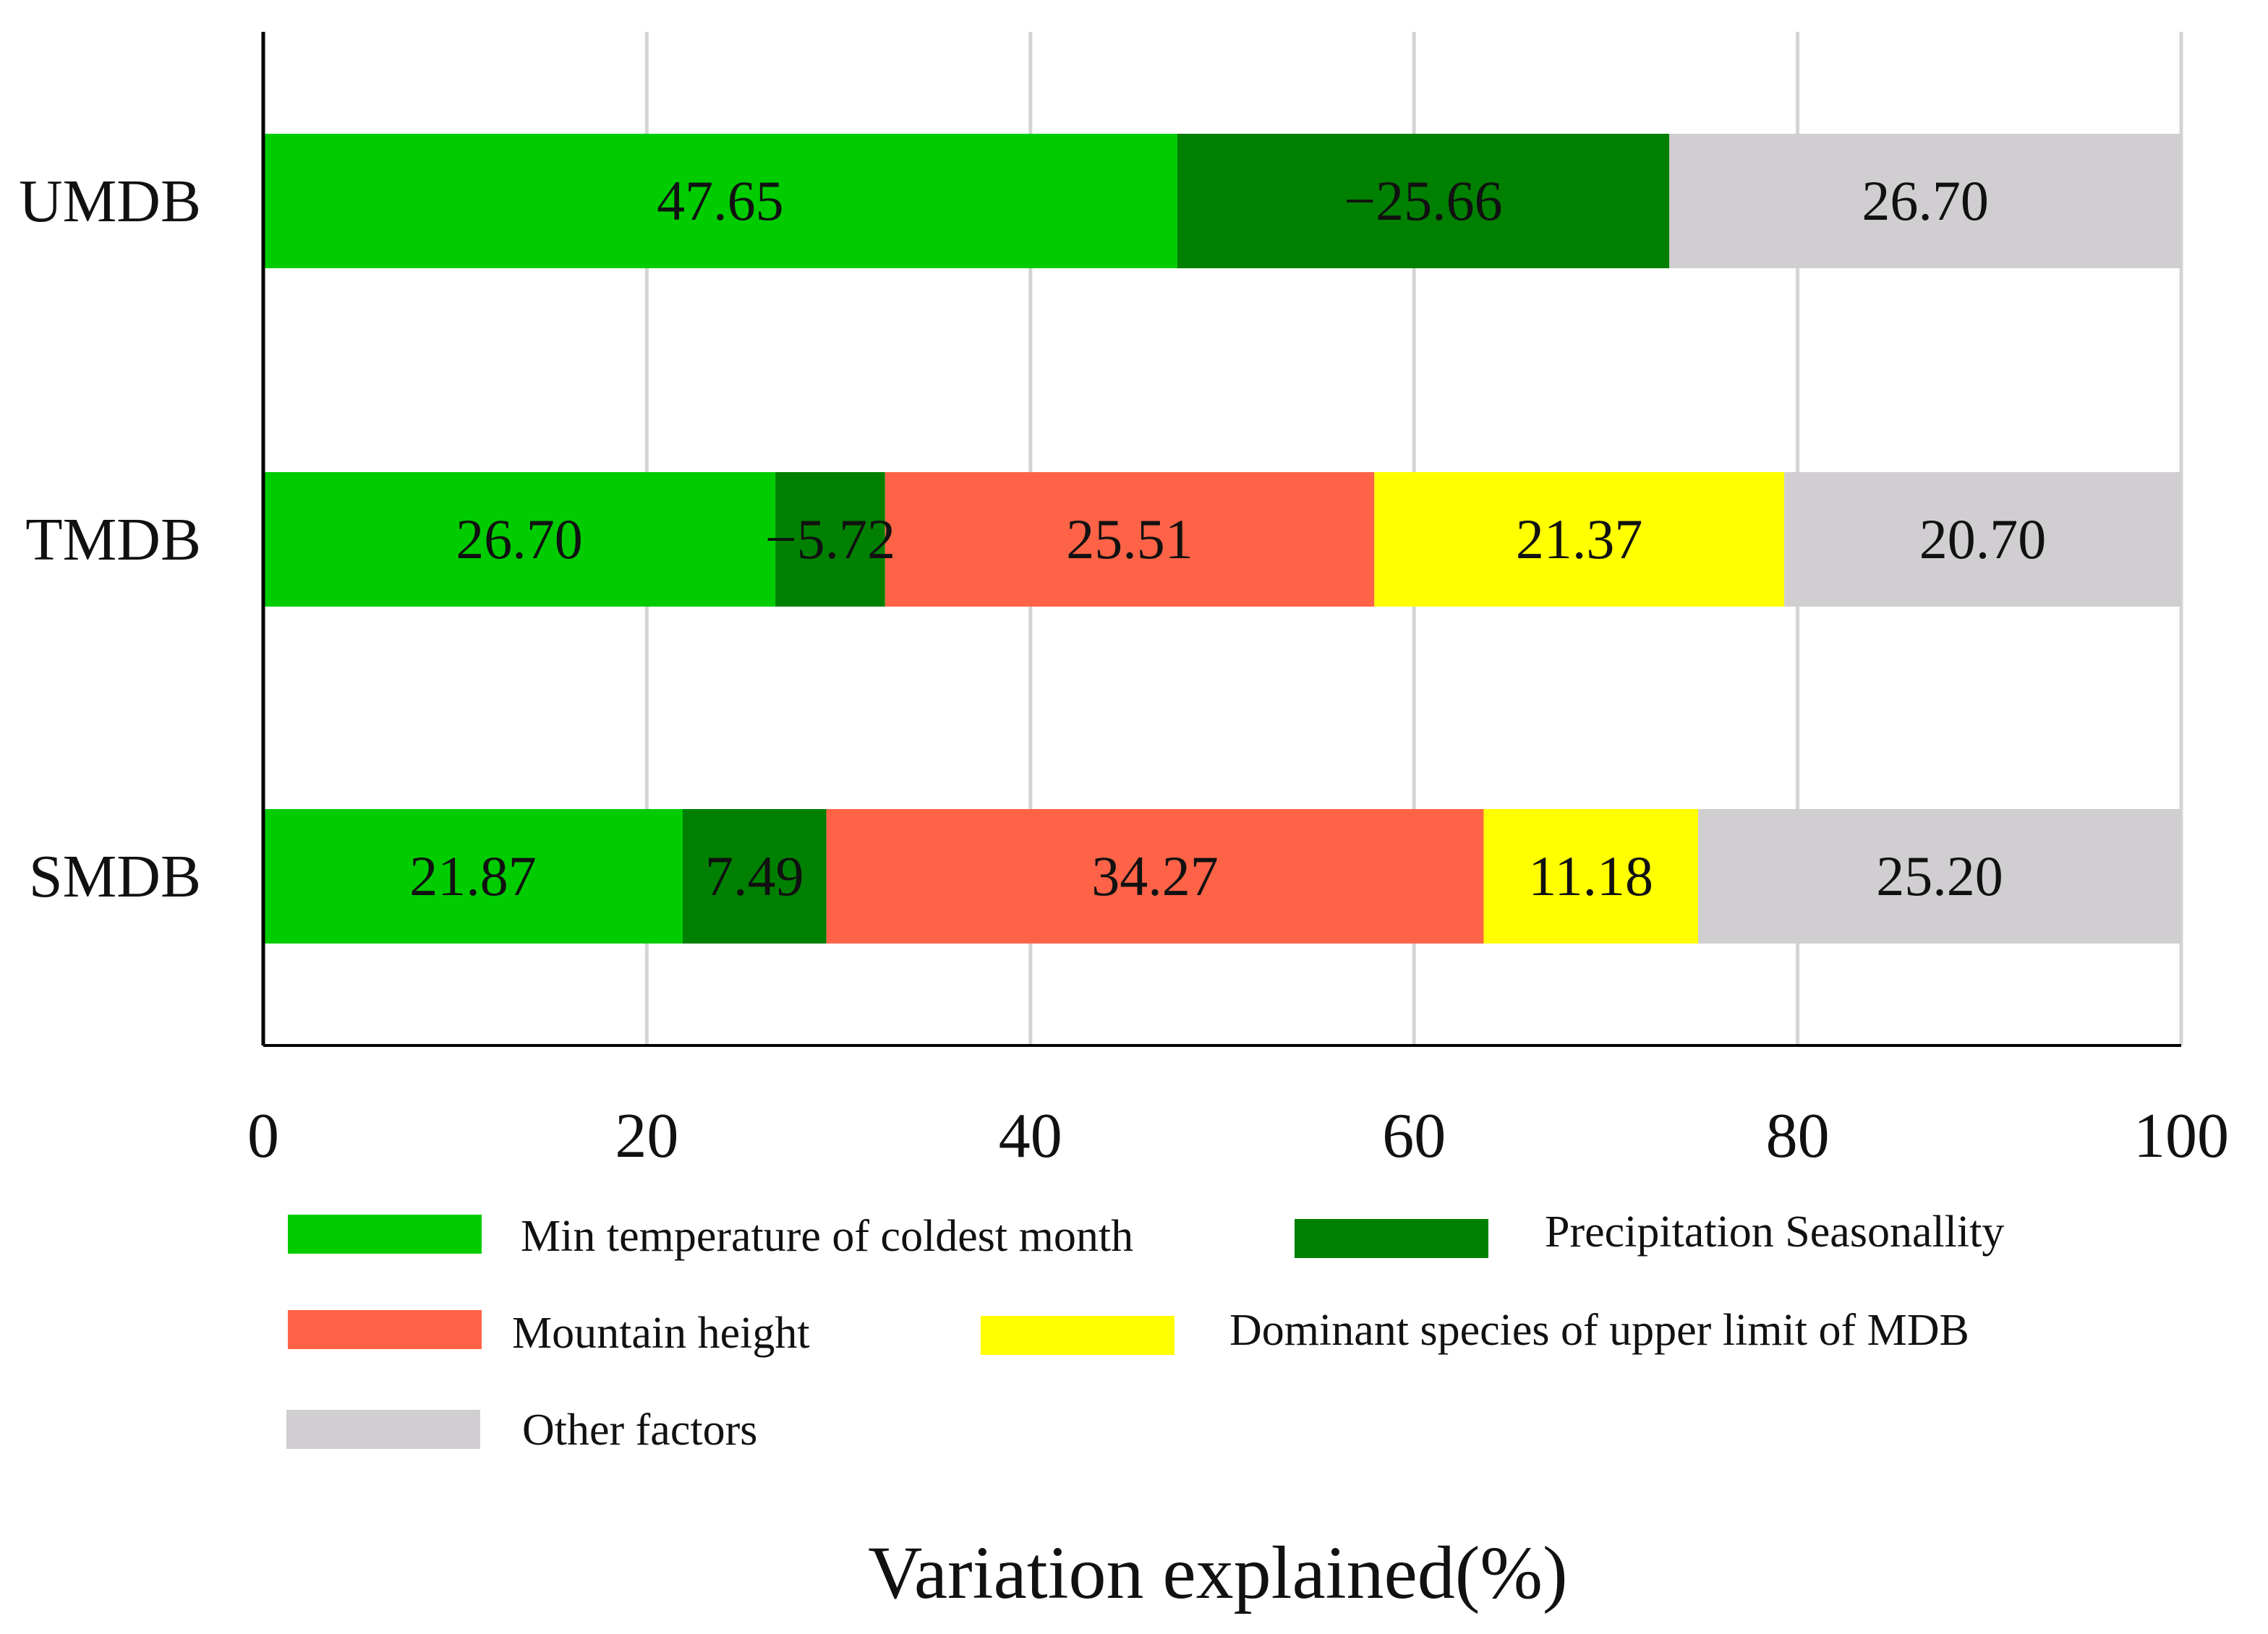 The image size is (2268, 1634). Describe the element at coordinates (2181, 1136) in the screenshot. I see `x-tick-label-100: 100` at that location.